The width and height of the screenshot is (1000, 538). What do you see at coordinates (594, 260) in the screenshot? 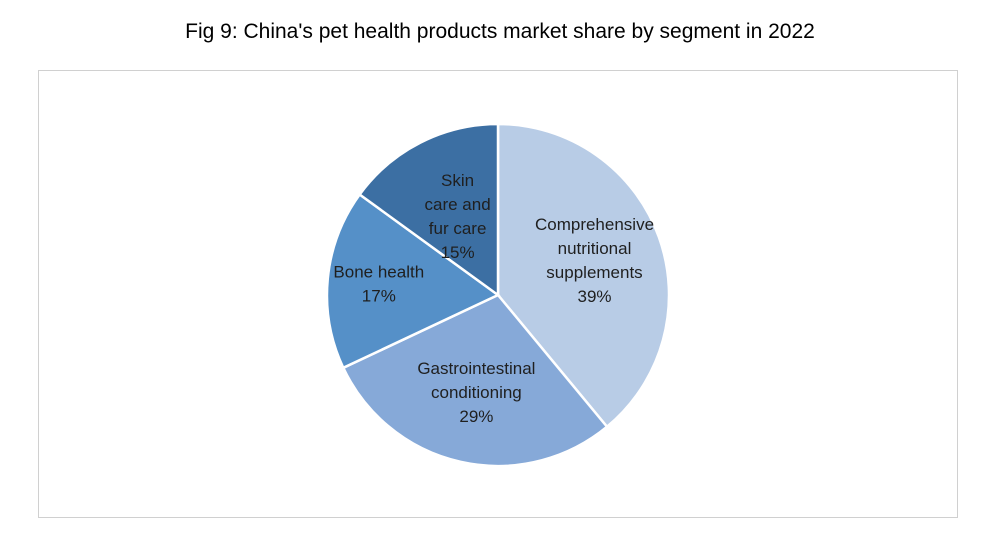
I see `data-label-1: Comprehensive nutritional supplements 39%` at bounding box center [594, 260].